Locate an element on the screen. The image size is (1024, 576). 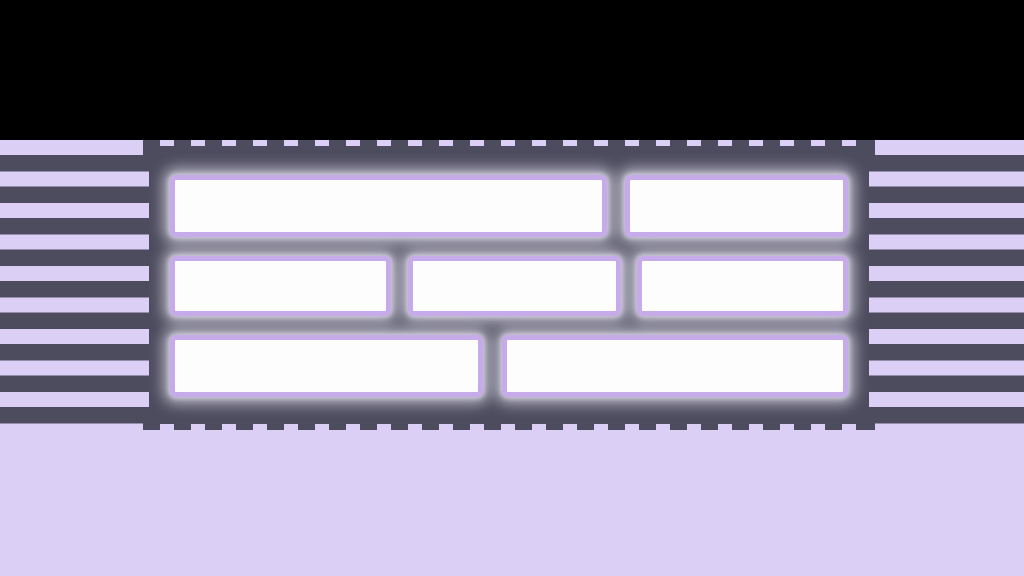
dashed-border-right is located at coordinates (871, 285).